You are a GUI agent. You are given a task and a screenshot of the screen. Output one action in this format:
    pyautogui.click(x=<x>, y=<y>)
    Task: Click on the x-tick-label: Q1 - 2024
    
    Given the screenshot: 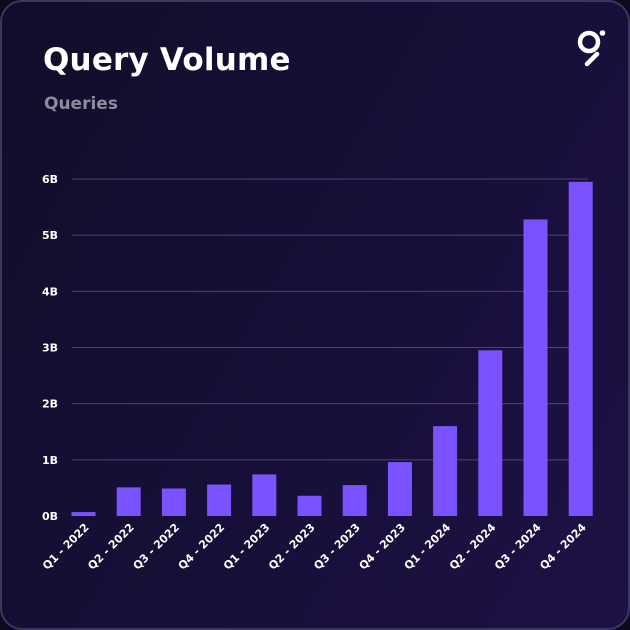 What is the action you would take?
    pyautogui.click(x=428, y=547)
    